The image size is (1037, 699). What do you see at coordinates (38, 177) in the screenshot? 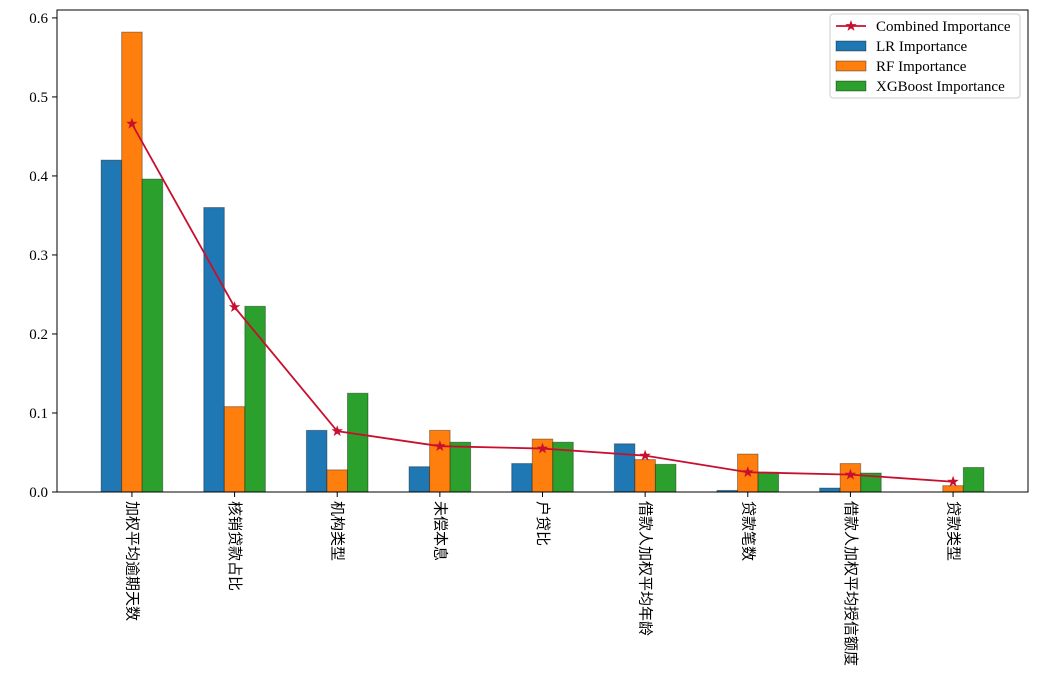
I see `y-tick-label: 0.4` at bounding box center [38, 177].